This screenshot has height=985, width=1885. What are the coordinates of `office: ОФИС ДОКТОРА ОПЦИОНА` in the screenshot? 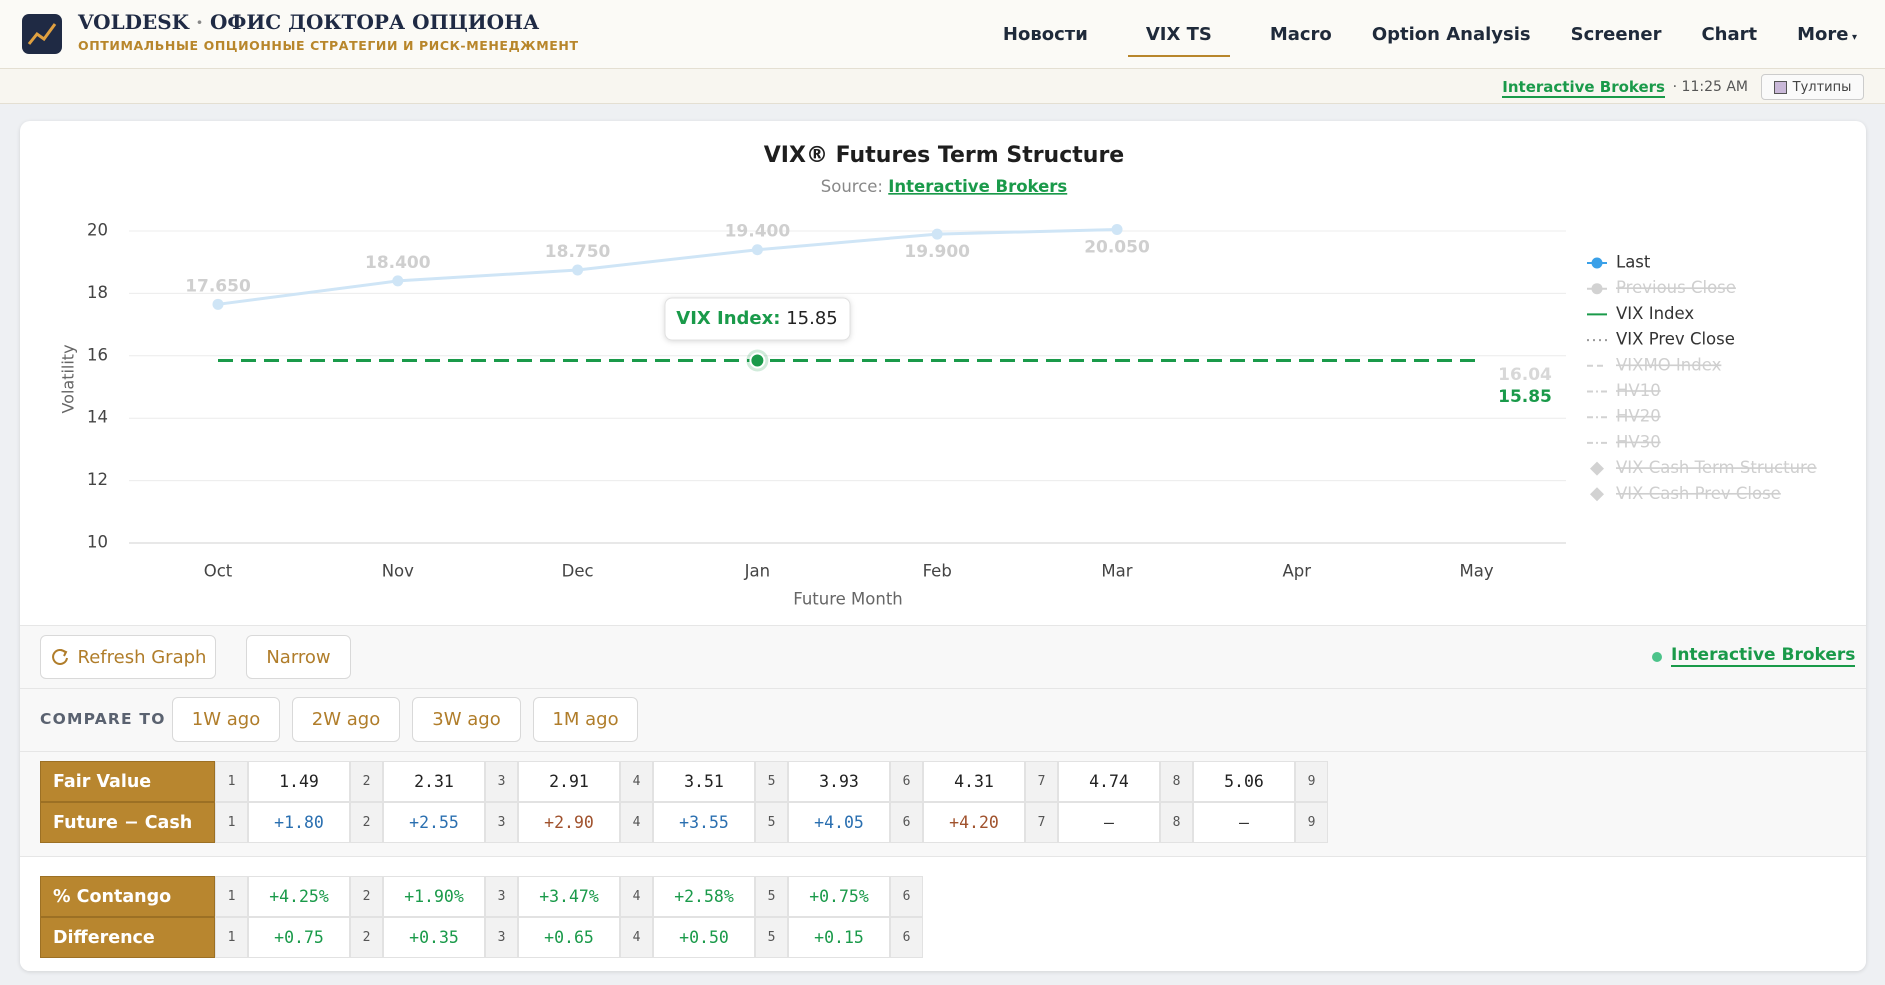 It's located at (374, 22).